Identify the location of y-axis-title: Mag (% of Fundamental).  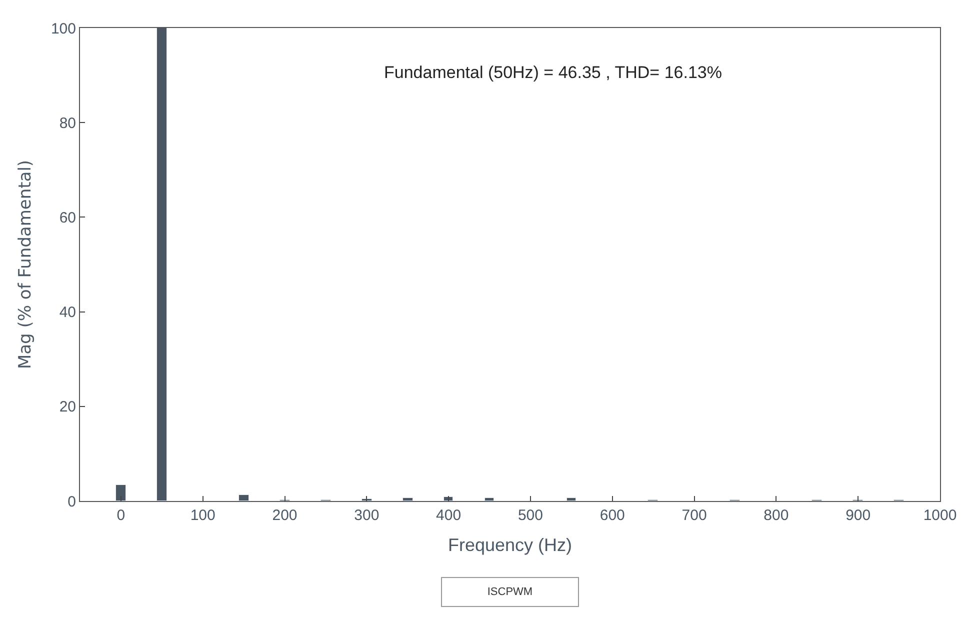
(26, 265).